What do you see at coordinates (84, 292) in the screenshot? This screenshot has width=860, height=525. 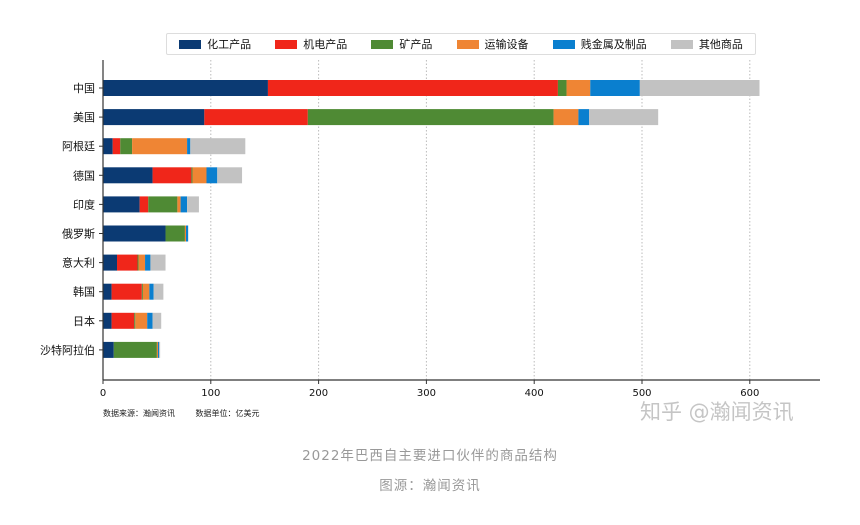 I see `y-tick-label: 韩国` at bounding box center [84, 292].